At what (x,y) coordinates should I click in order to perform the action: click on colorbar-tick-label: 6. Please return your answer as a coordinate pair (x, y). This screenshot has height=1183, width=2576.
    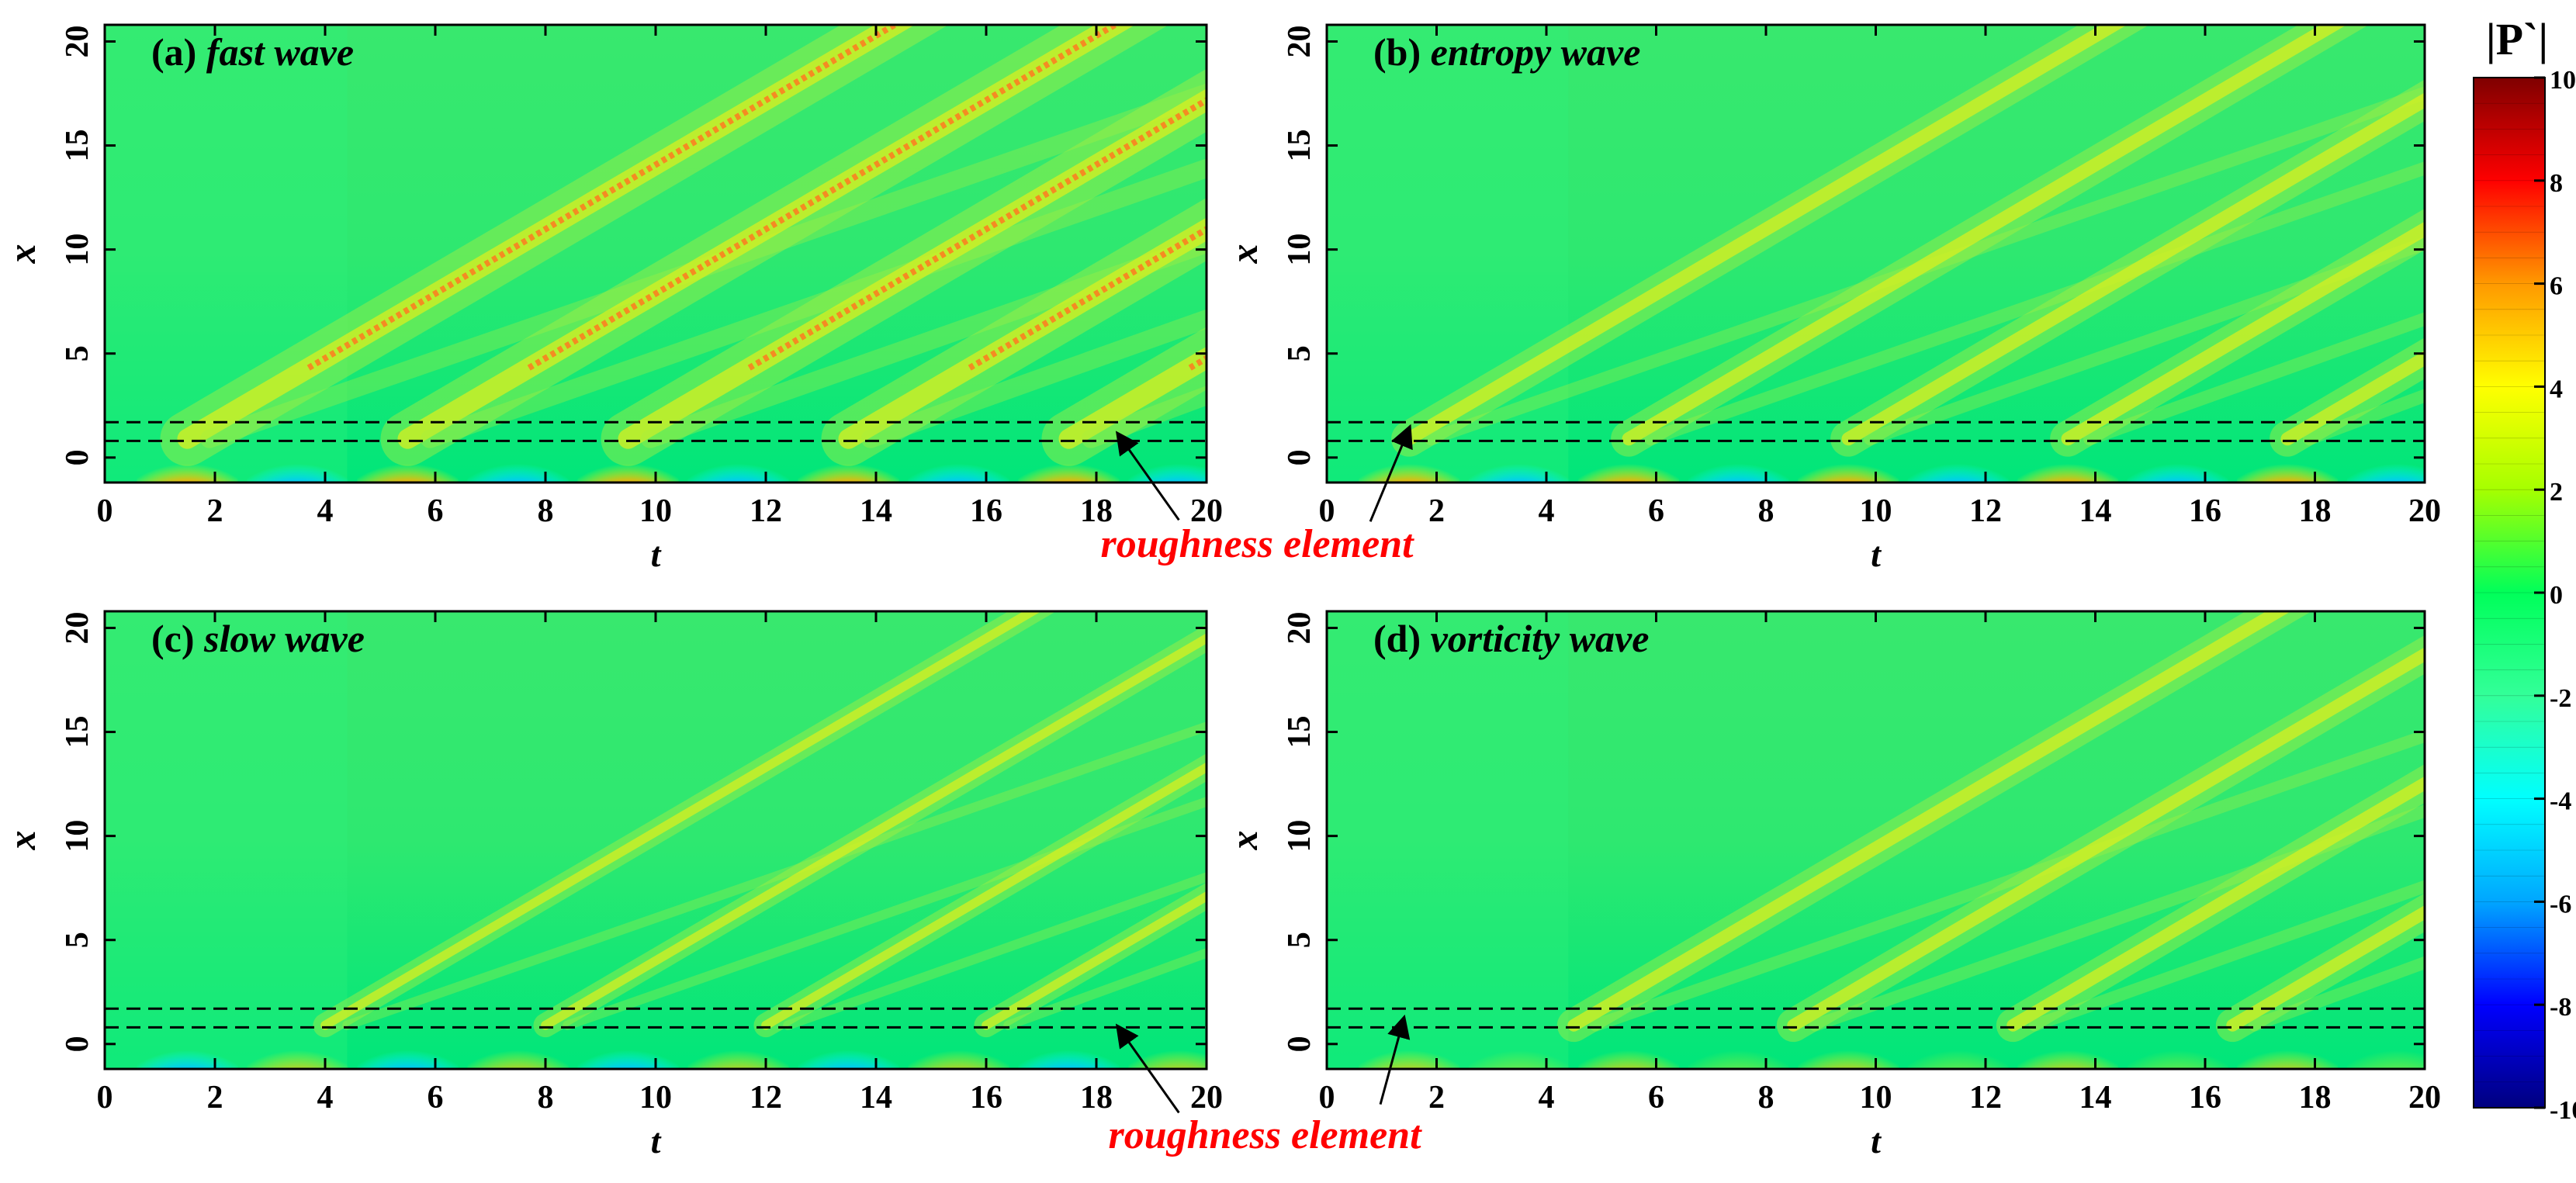
    Looking at the image, I should click on (2556, 286).